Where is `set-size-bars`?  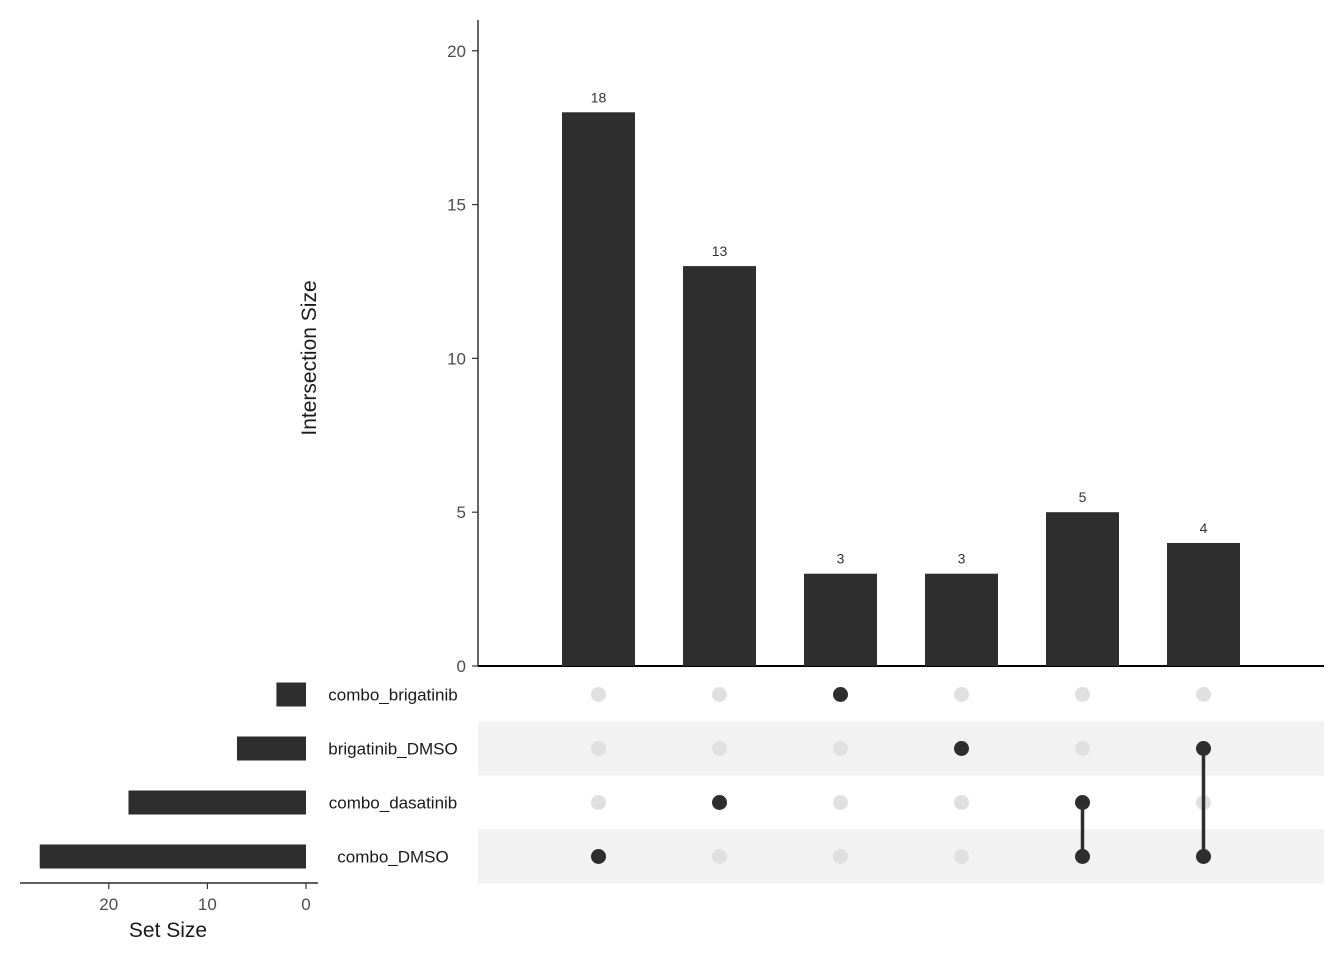
set-size-bars is located at coordinates (173, 775).